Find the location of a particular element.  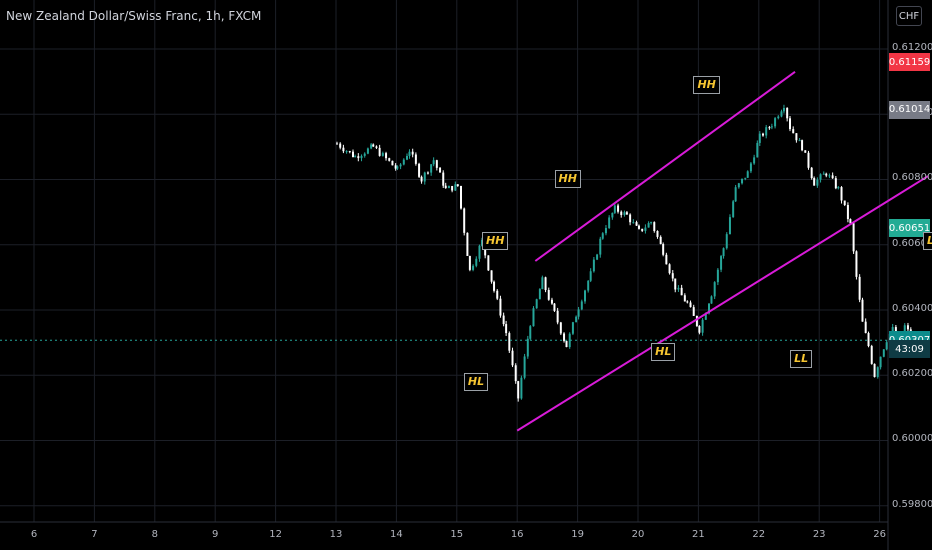

pattern-label-lh: LH is located at coordinates (927, 241).